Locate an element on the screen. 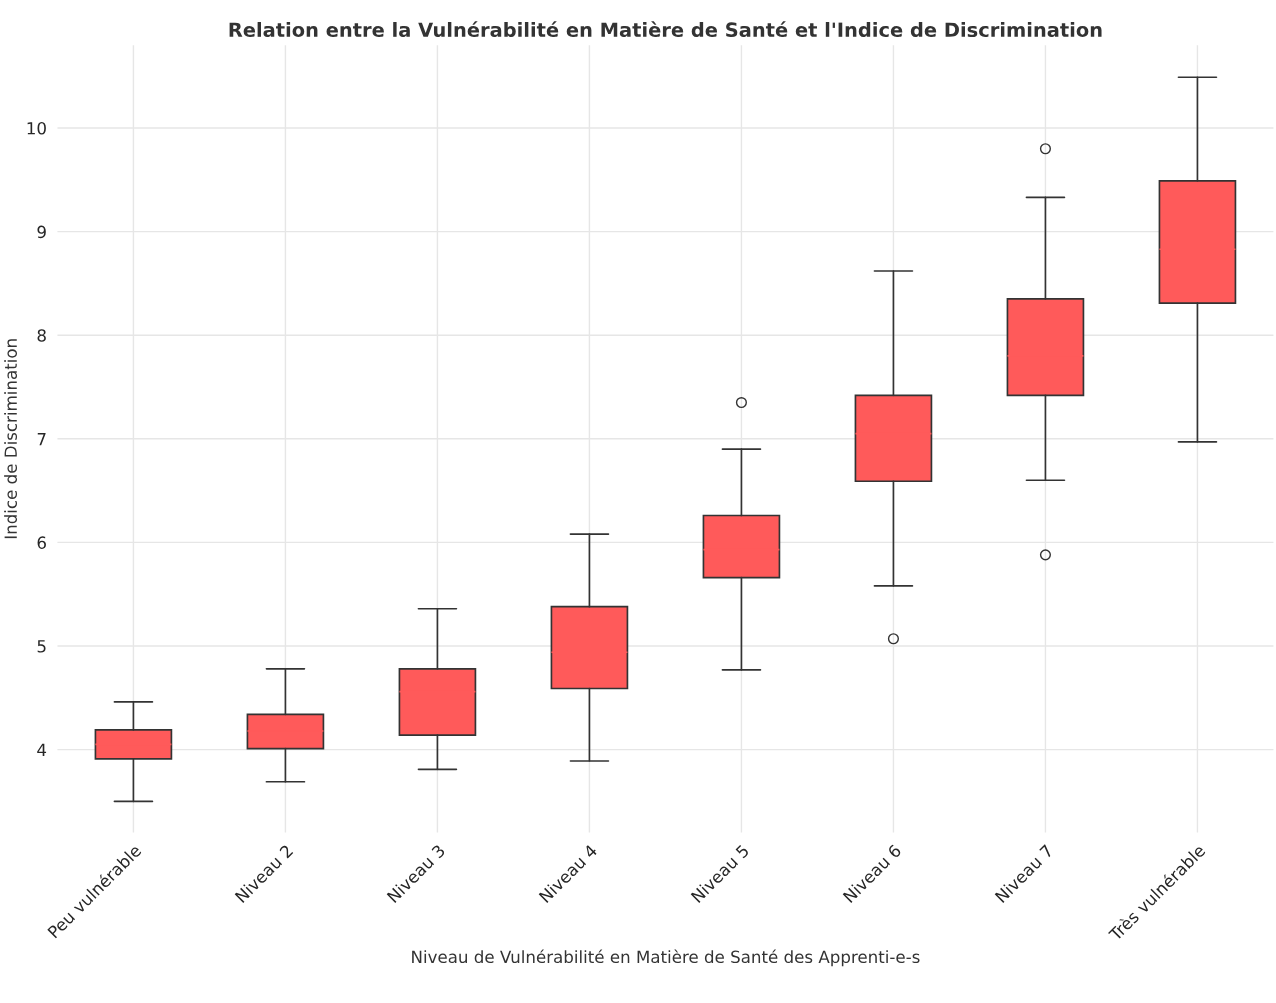 Image resolution: width=1276 pixels, height=1003 pixels. y-tick-label: 6 is located at coordinates (41, 542).